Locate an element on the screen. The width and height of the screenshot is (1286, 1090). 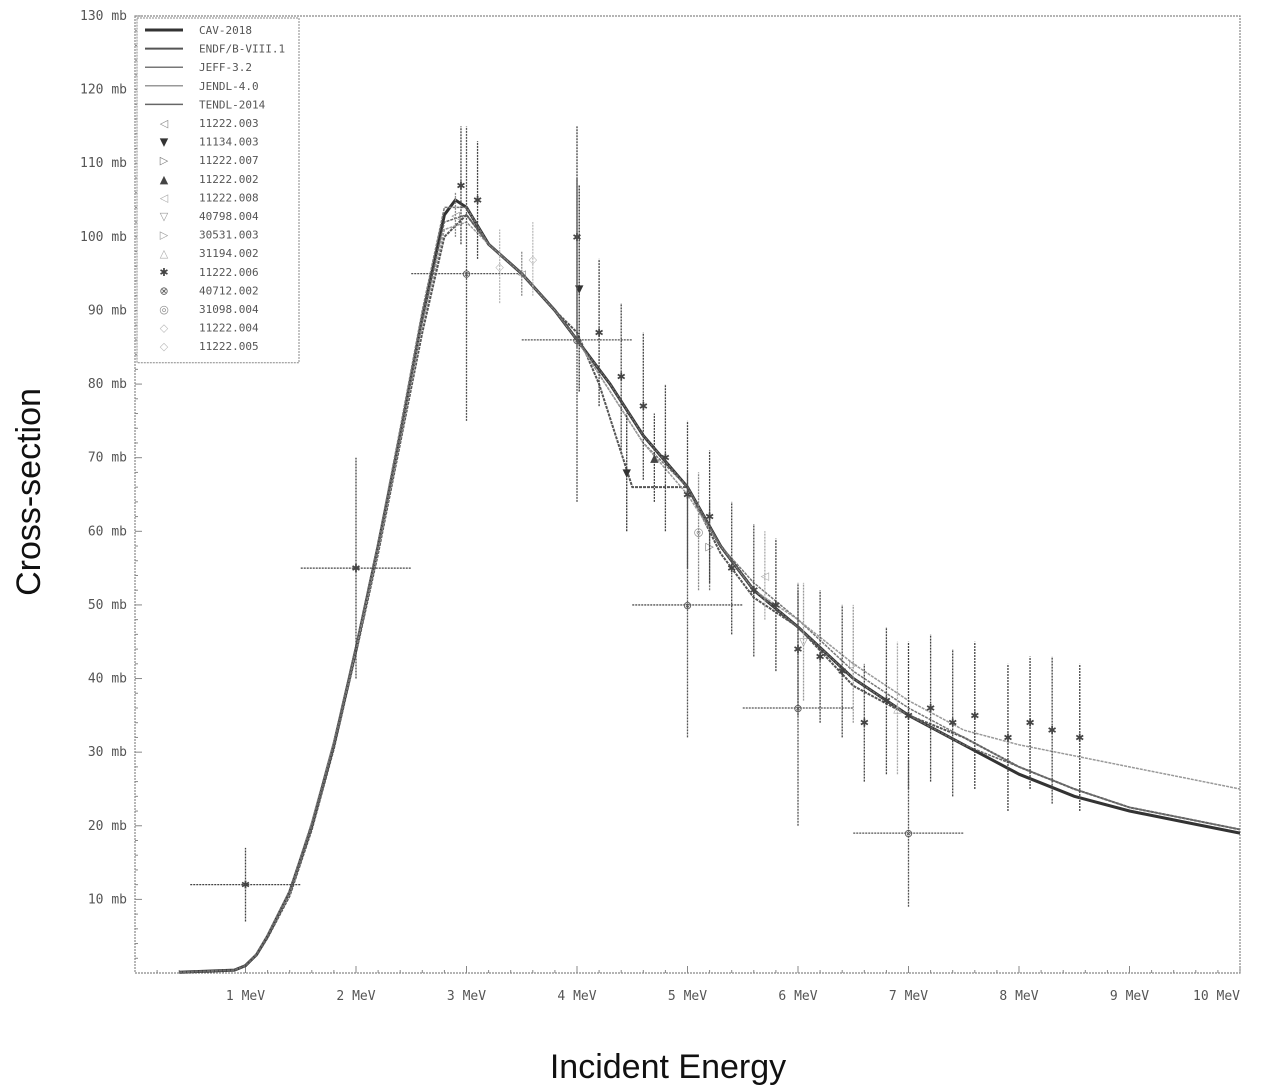
legend-label: ENDF/B-VIII.1 is located at coordinates (242, 49).